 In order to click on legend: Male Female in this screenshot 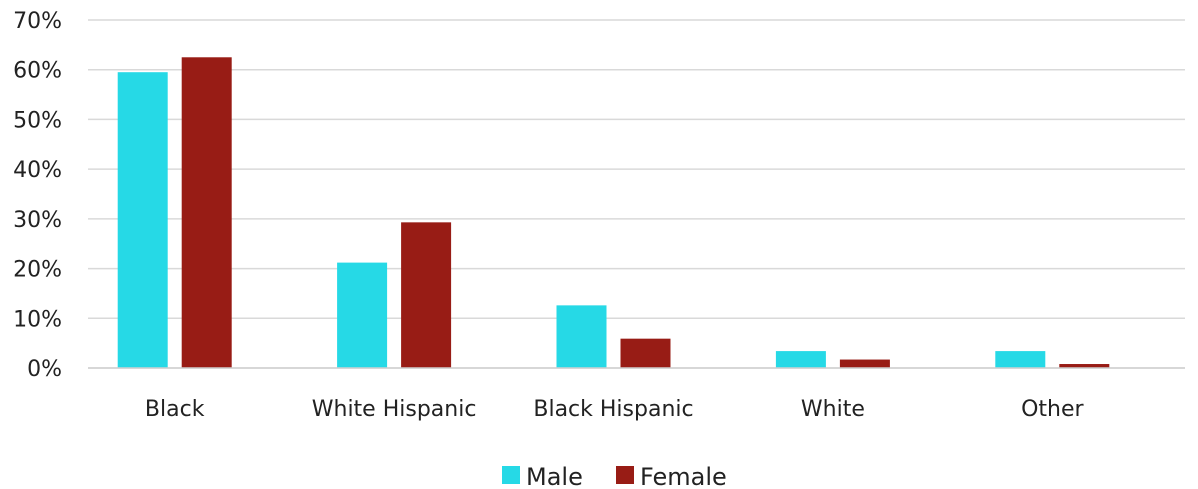, I will do `click(614, 476)`.